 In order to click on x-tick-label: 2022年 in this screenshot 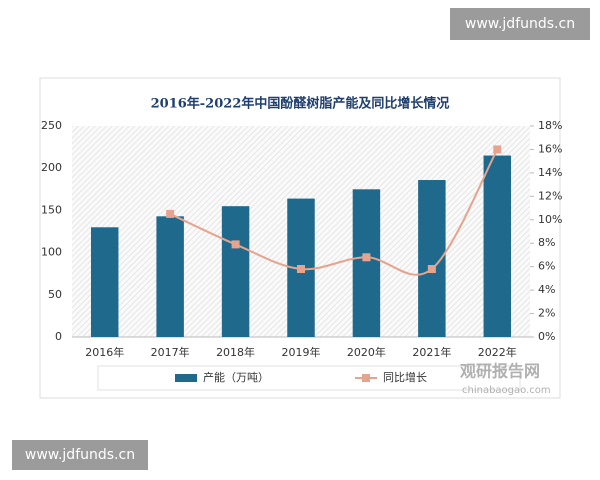, I will do `click(497, 352)`.